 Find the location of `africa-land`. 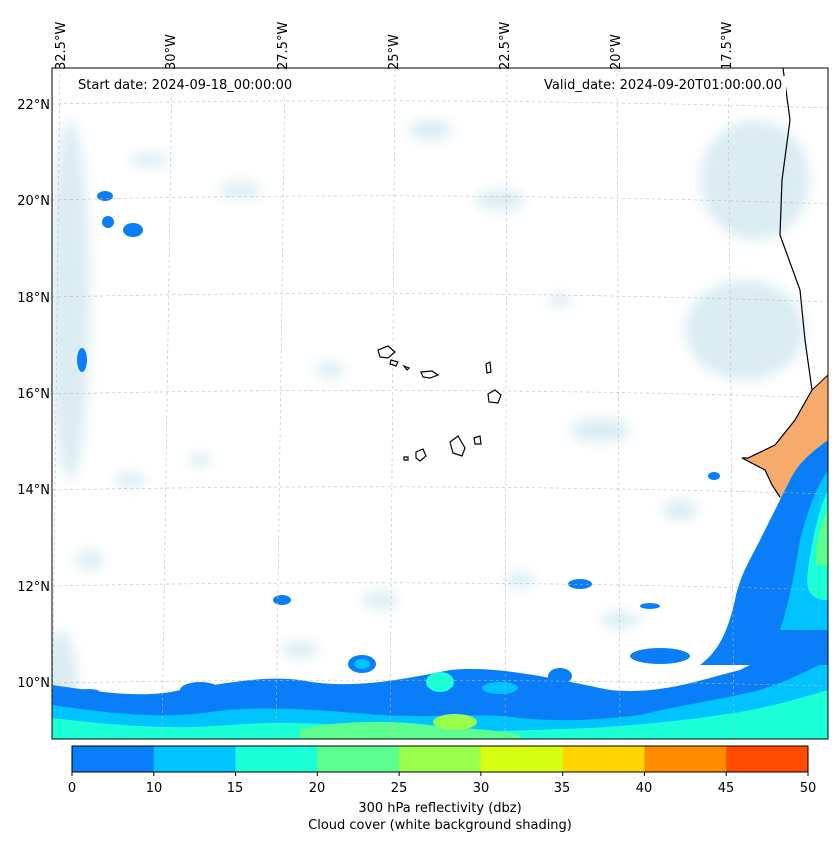

africa-land is located at coordinates (785, 294).